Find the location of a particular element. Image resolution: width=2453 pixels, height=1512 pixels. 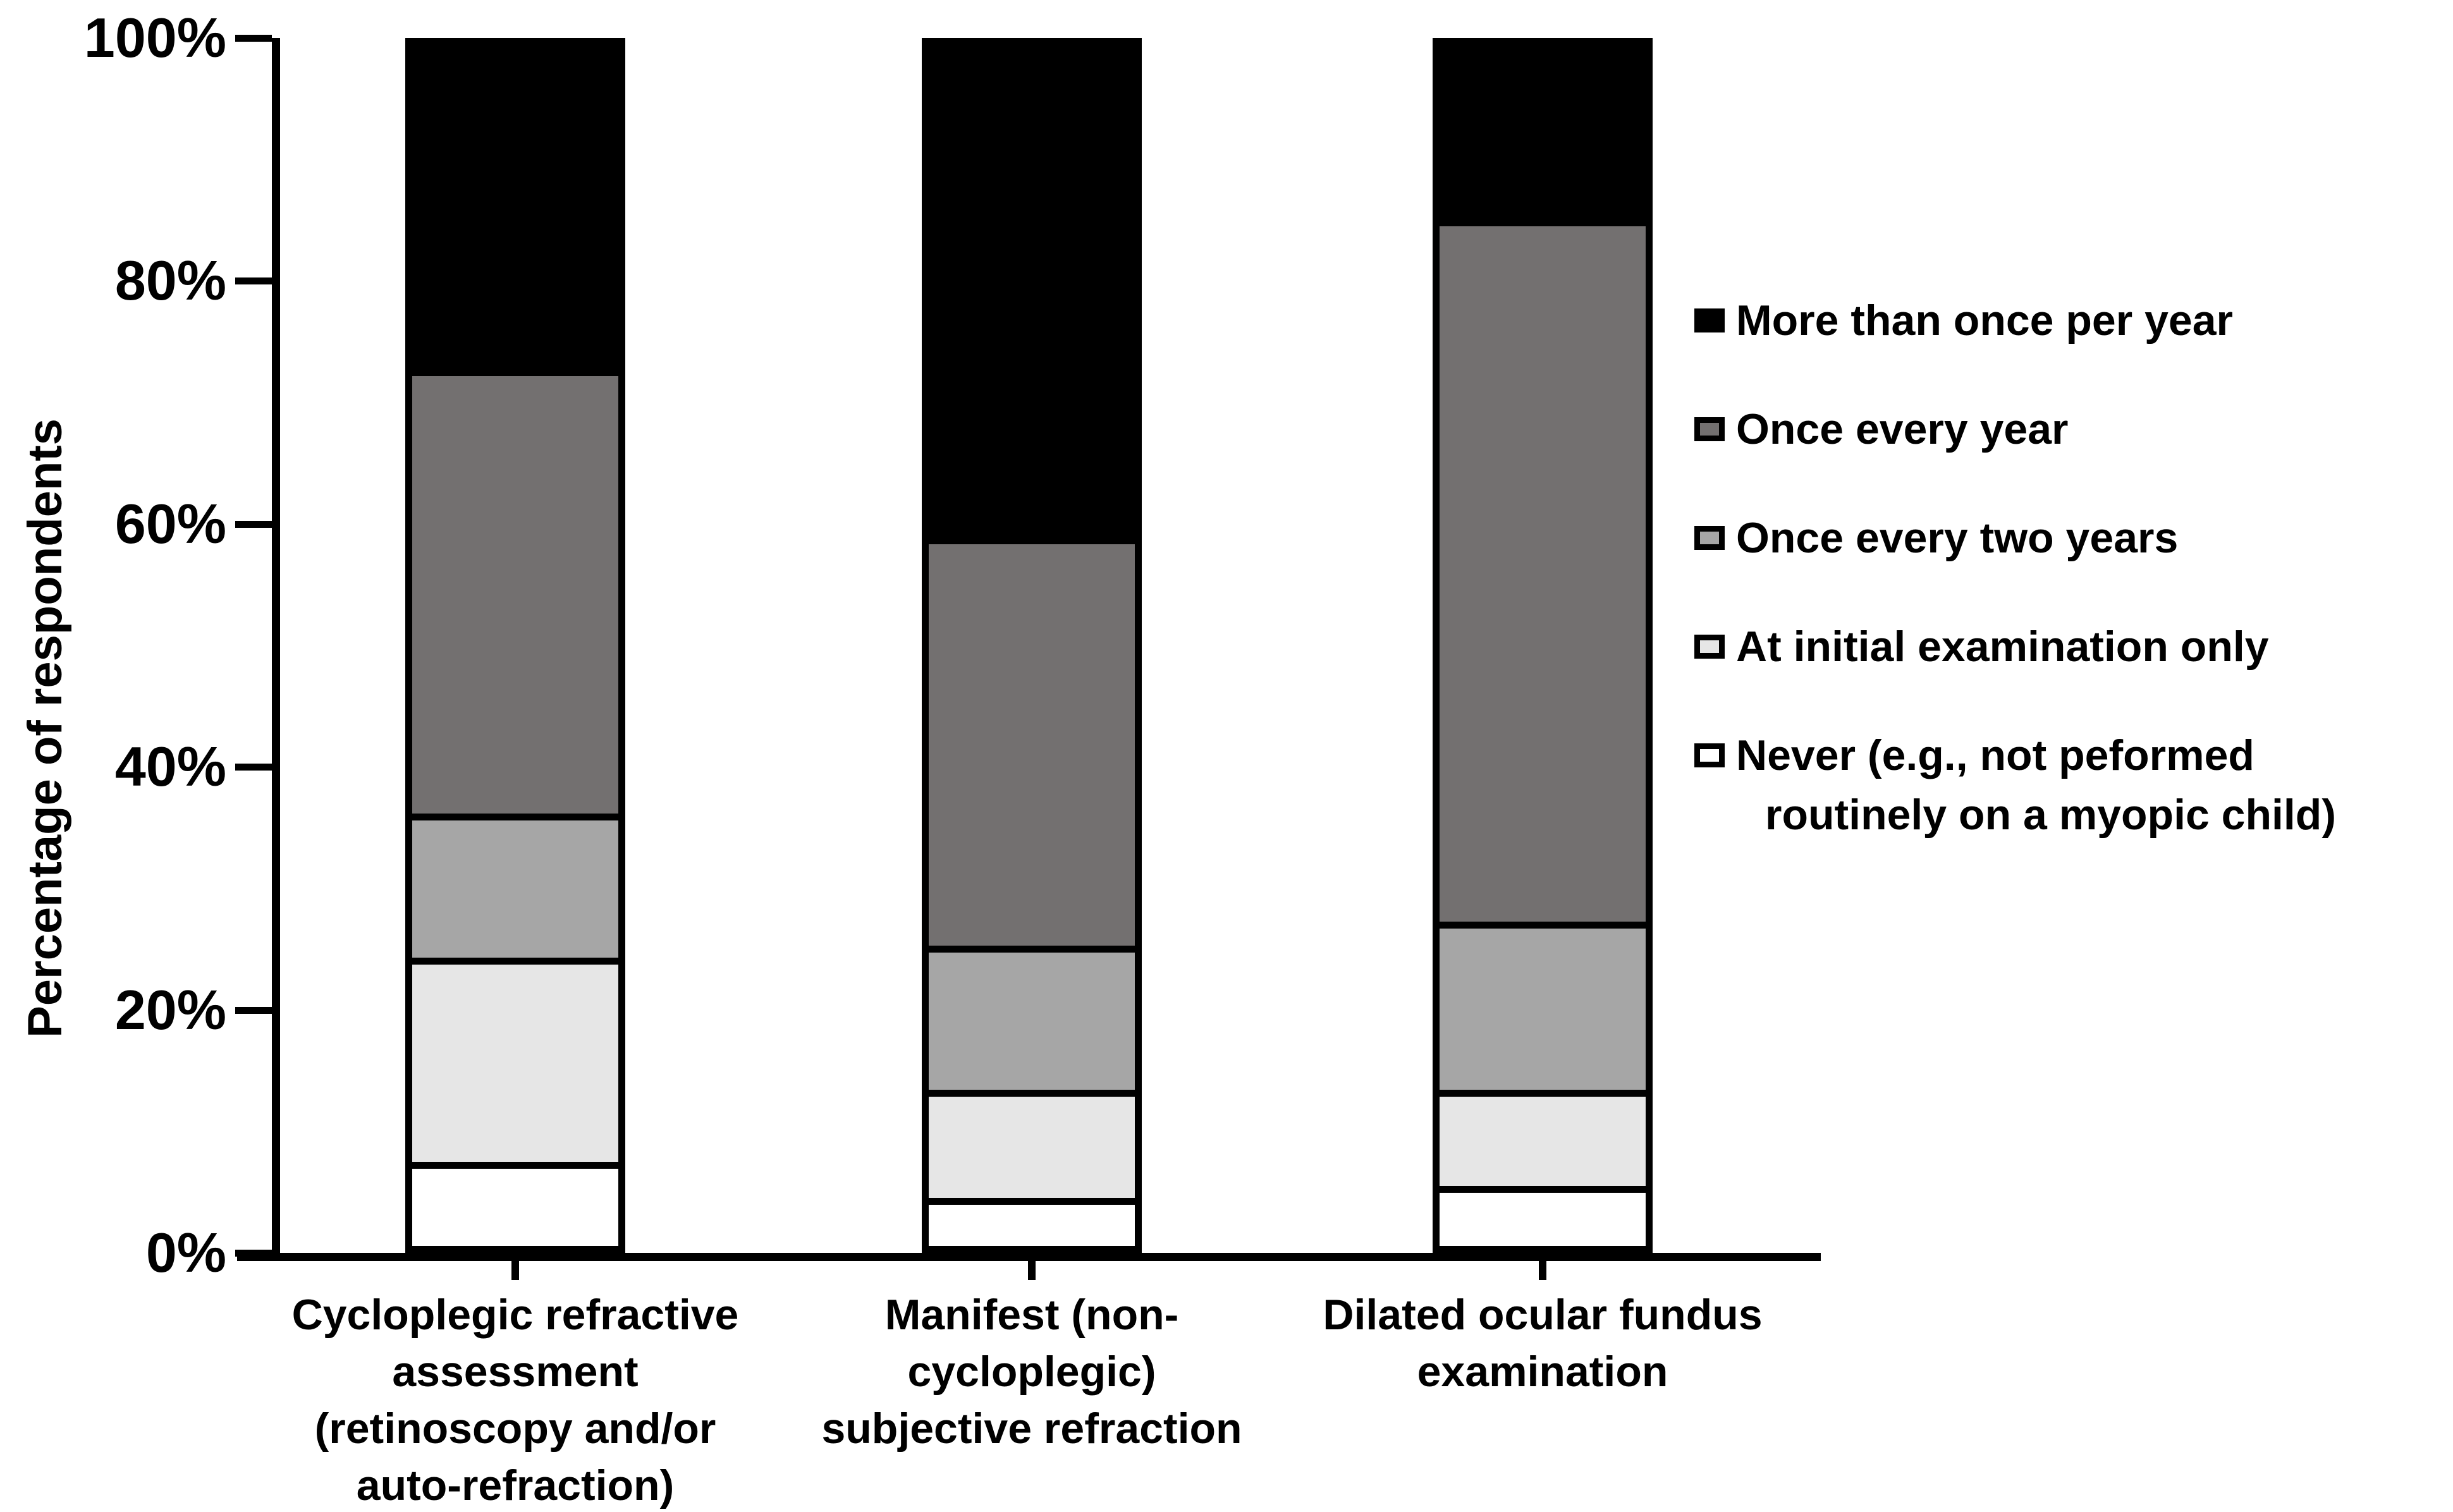

y-tick-label: 100% is located at coordinates (154, 38).